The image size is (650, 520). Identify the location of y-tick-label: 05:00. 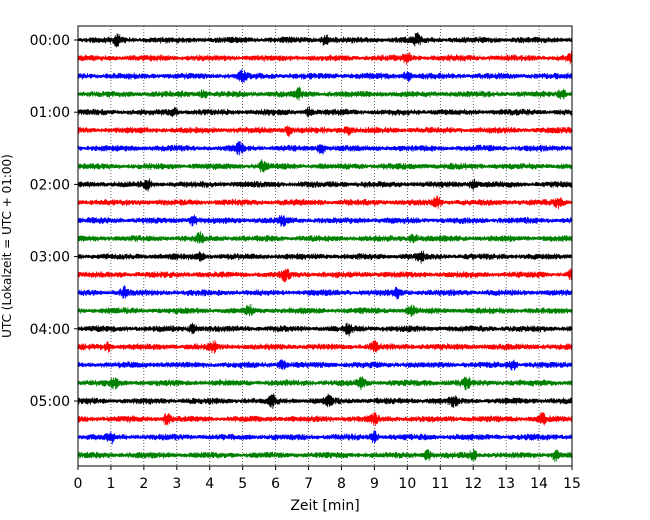
(50, 402).